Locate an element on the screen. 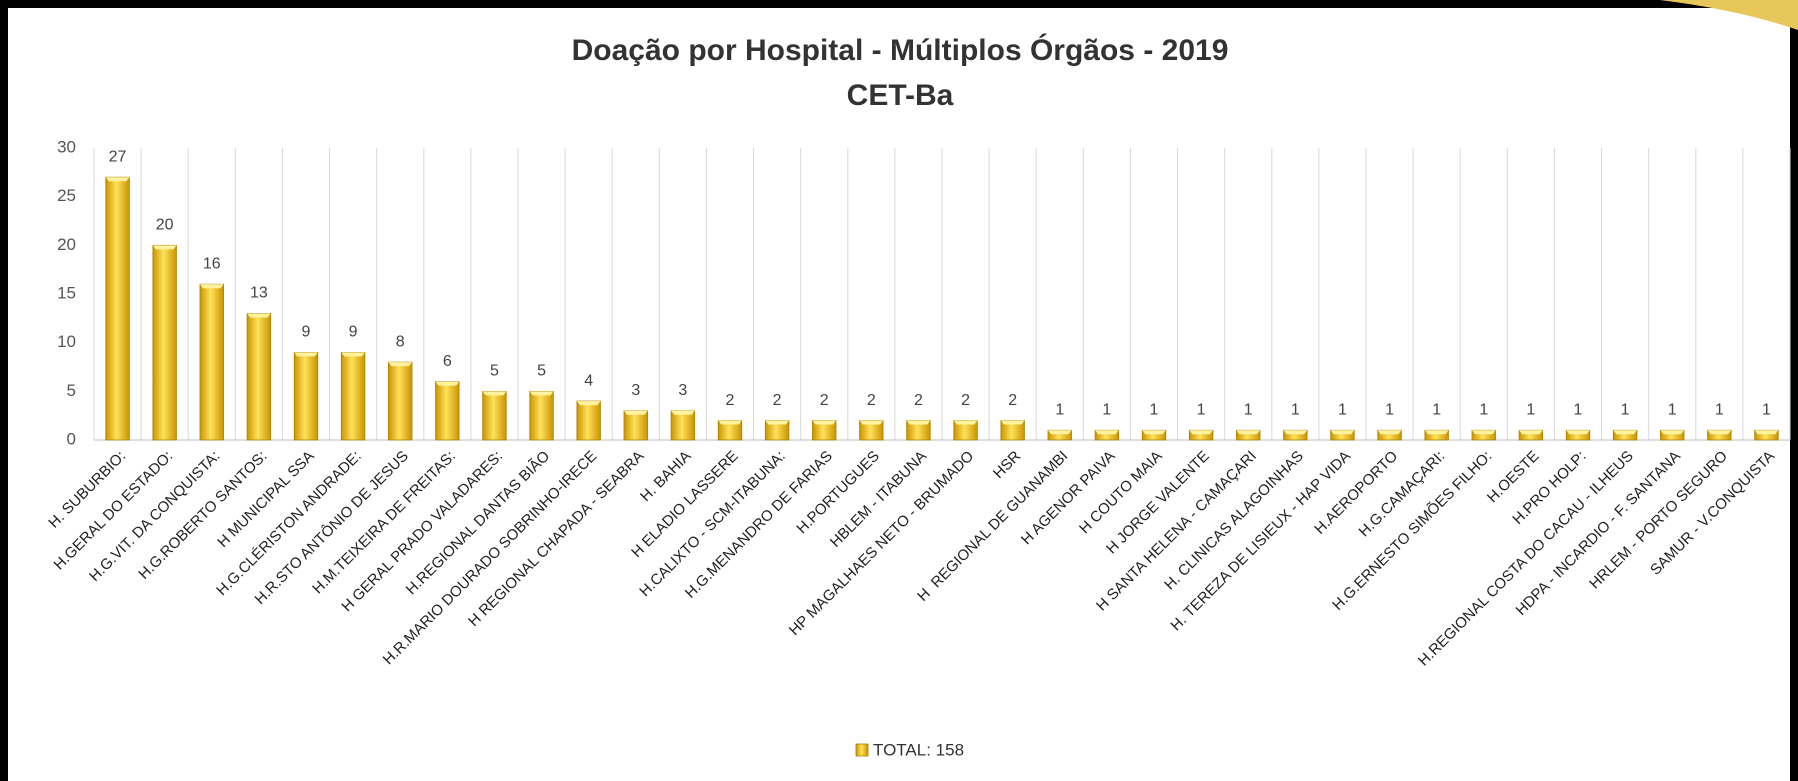 The image size is (1798, 781). data-label: 27 is located at coordinates (118, 156).